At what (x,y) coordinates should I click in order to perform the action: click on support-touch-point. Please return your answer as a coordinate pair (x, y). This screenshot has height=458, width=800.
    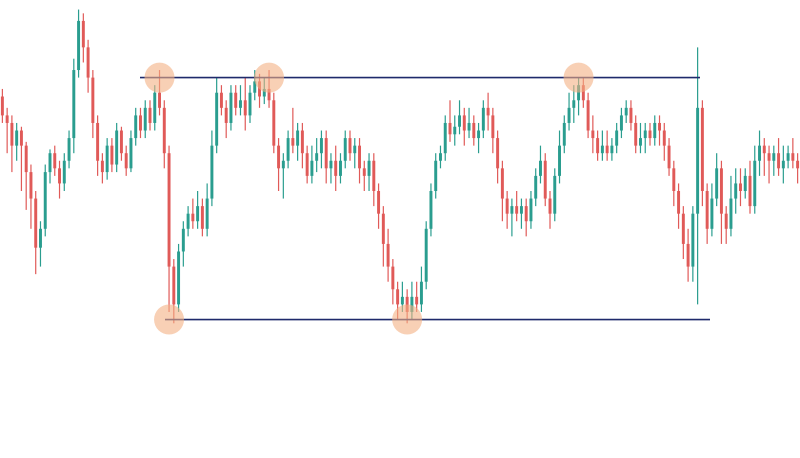
    Looking at the image, I should click on (407, 319).